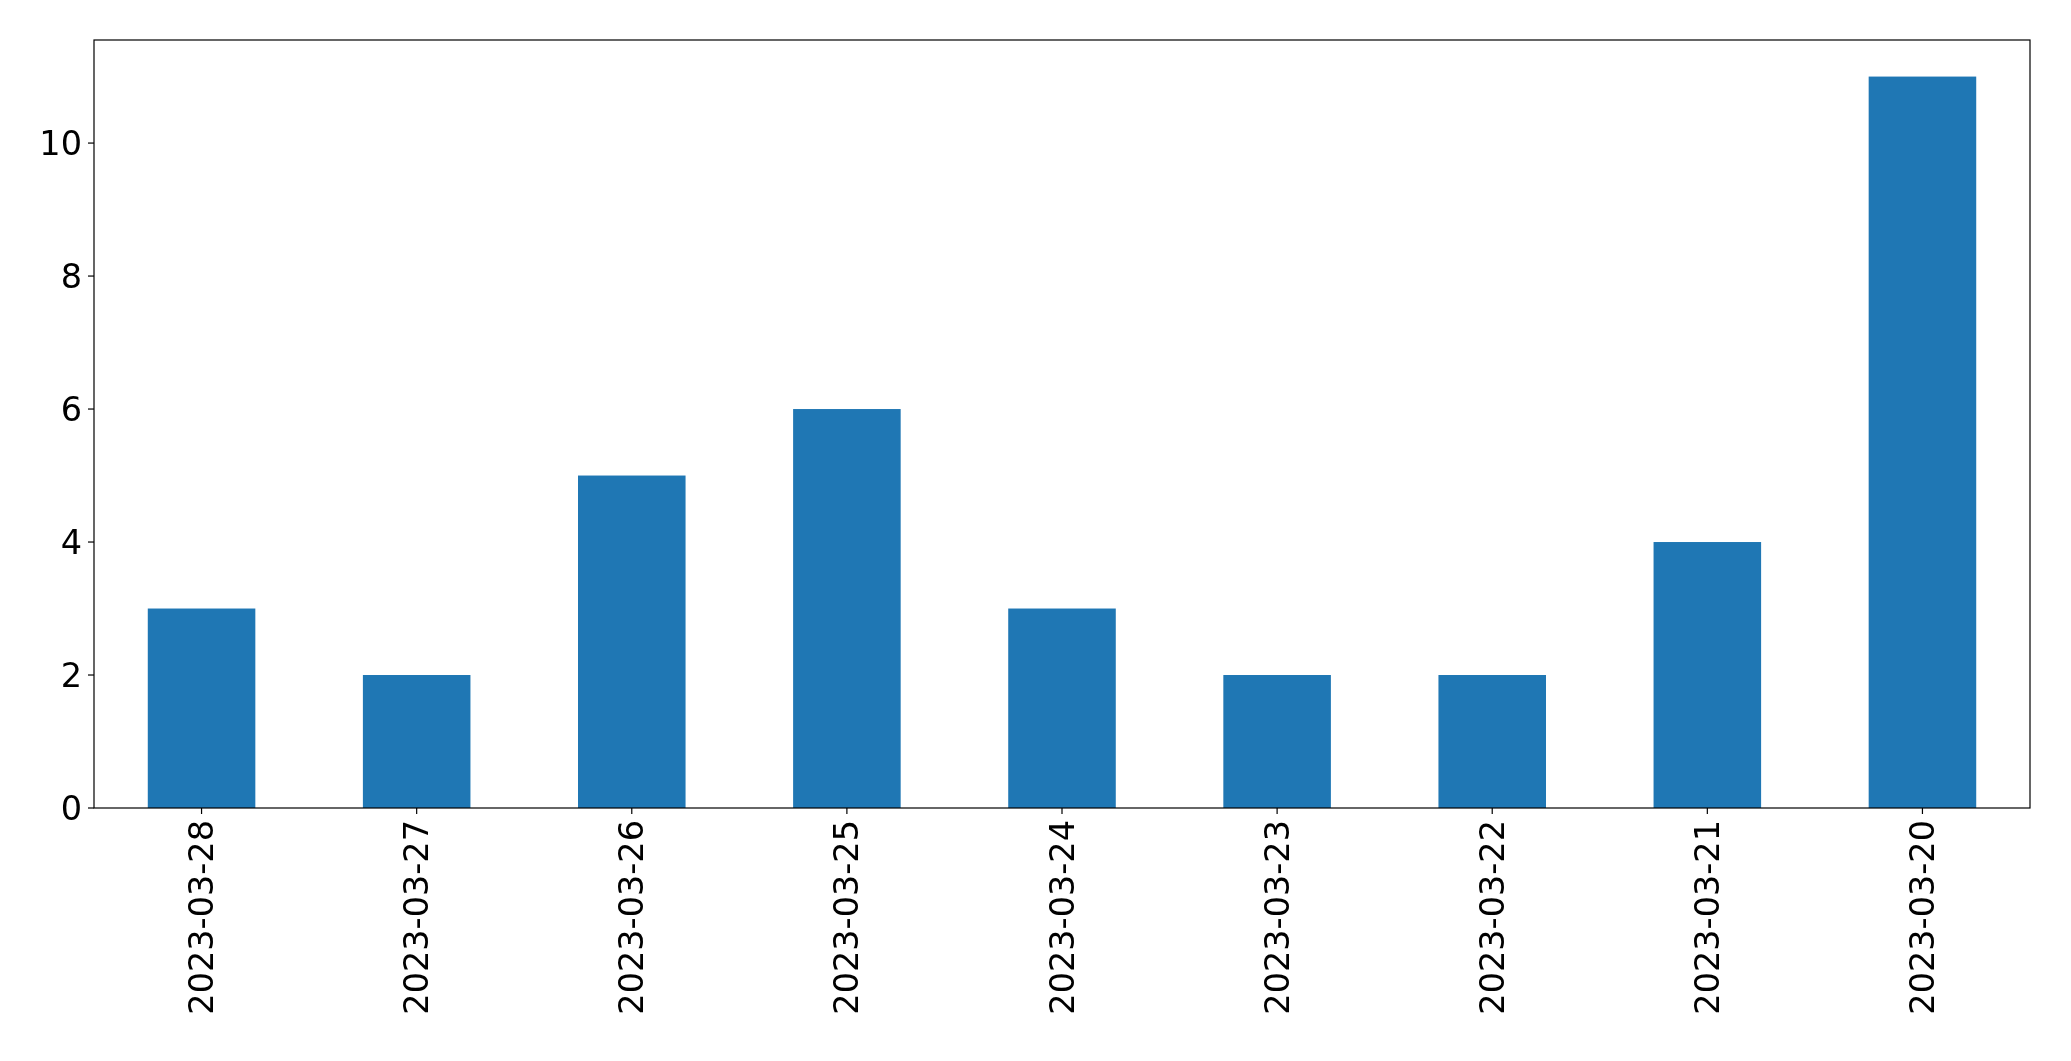 The width and height of the screenshot is (2071, 1061). What do you see at coordinates (71, 675) in the screenshot?
I see `y-tick-label: 2` at bounding box center [71, 675].